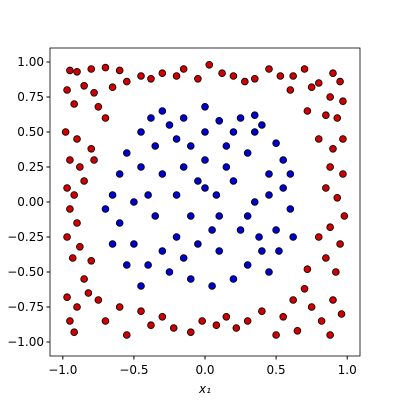 Image resolution: width=400 pixels, height=404 pixels. What do you see at coordinates (347, 370) in the screenshot?
I see `x-tick-label: 1.0` at bounding box center [347, 370].